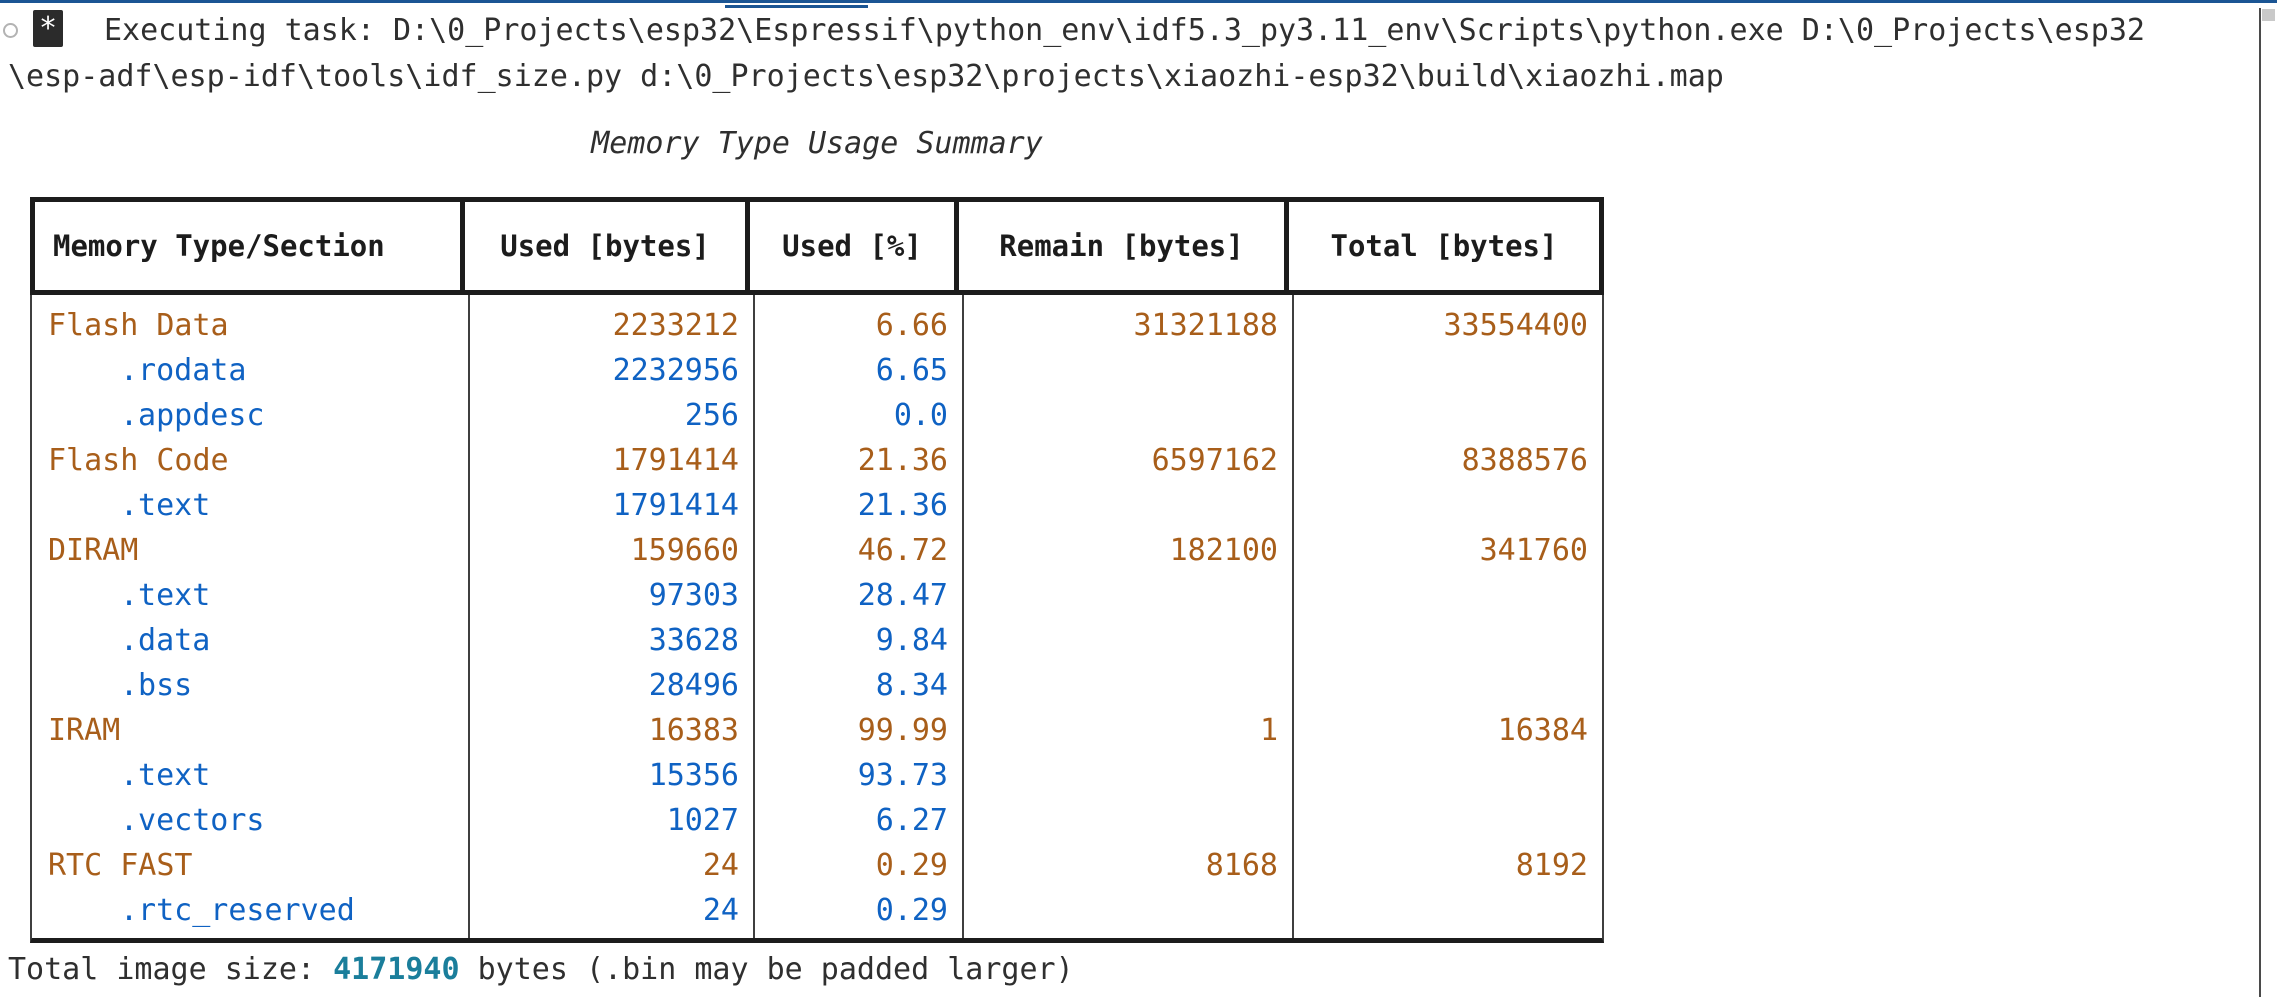 The height and width of the screenshot is (997, 2277). What do you see at coordinates (817, 550) in the screenshot?
I see `table-row: DIRAM 159660 46.72 182100 341760` at bounding box center [817, 550].